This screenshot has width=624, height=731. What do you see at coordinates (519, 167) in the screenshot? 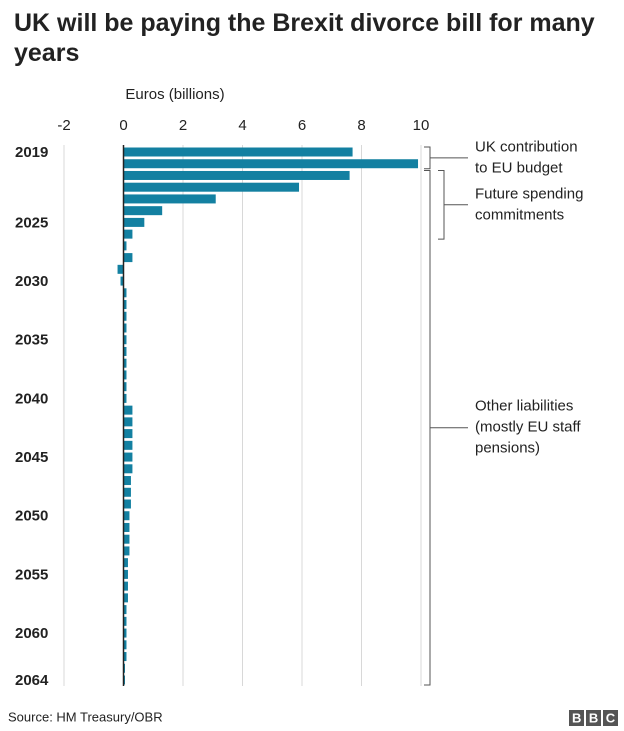
I see `annotation: to EU budget` at bounding box center [519, 167].